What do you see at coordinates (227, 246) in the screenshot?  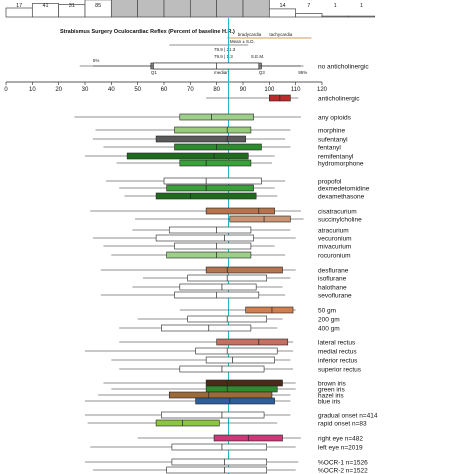 I see `box-group: mivacurium` at bounding box center [227, 246].